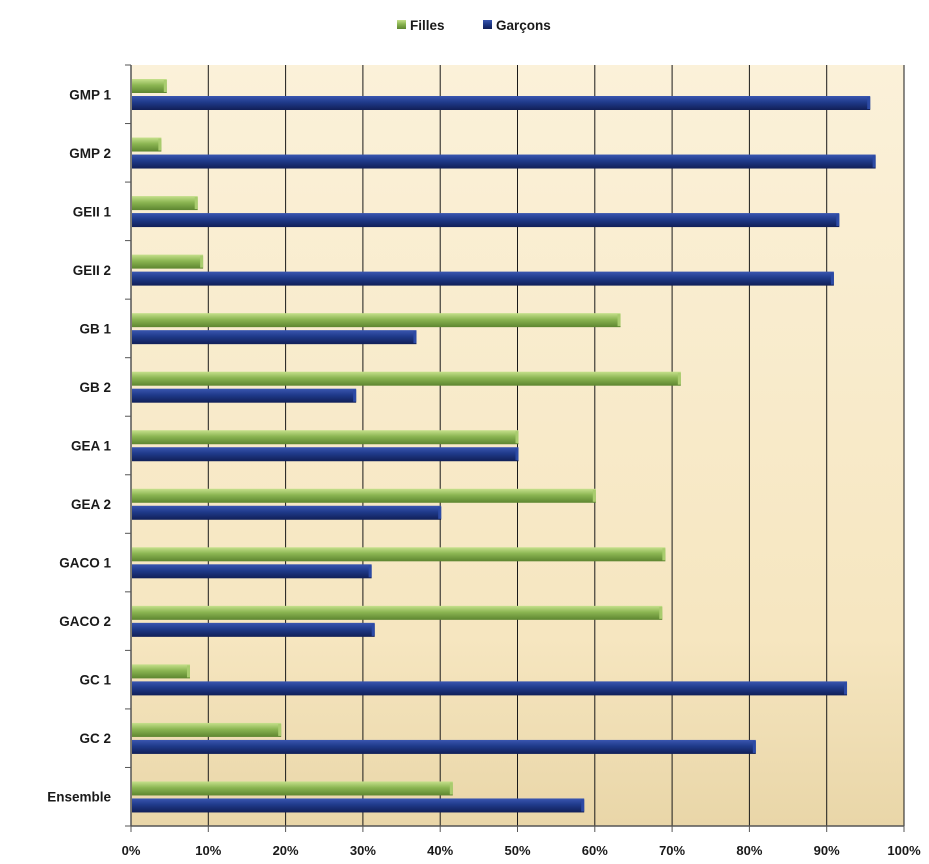 Image resolution: width=929 pixels, height=864 pixels. Describe the element at coordinates (85, 621) in the screenshot. I see `category-label: GACO 2` at that location.